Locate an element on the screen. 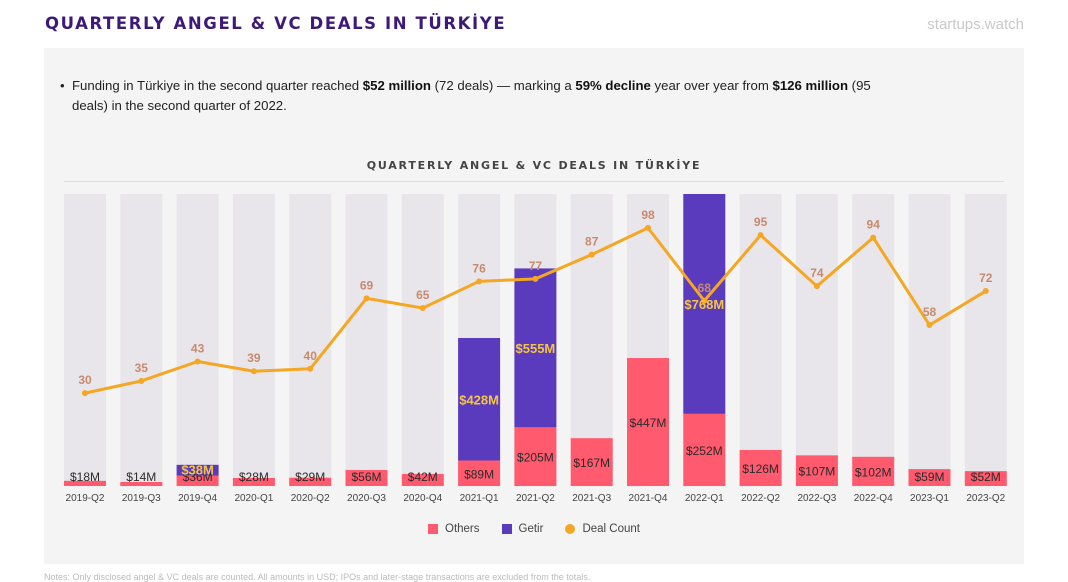 The height and width of the screenshot is (582, 1068). deal-count-label: 35 is located at coordinates (142, 368).